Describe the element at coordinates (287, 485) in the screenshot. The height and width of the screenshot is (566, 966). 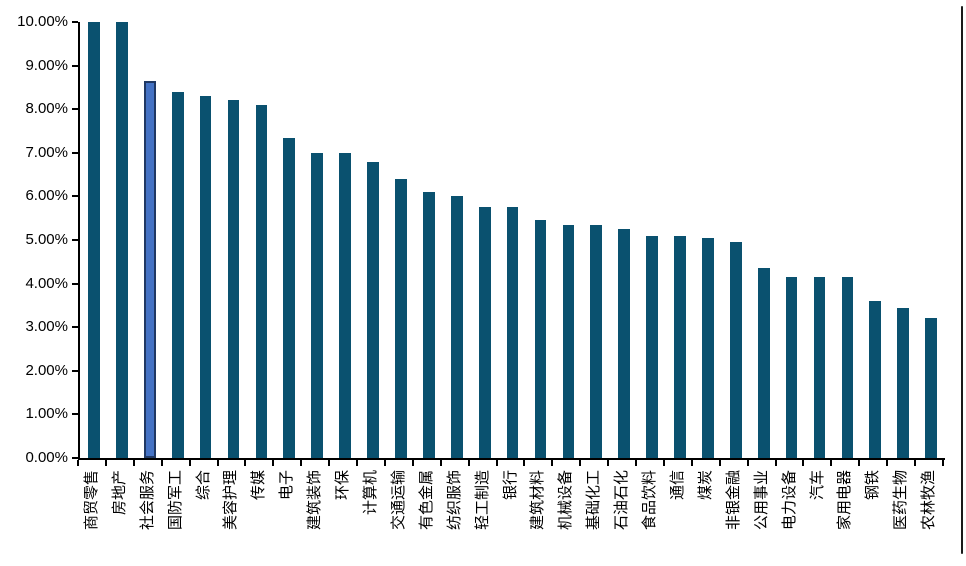
I see `x-tick-label: 电子` at that location.